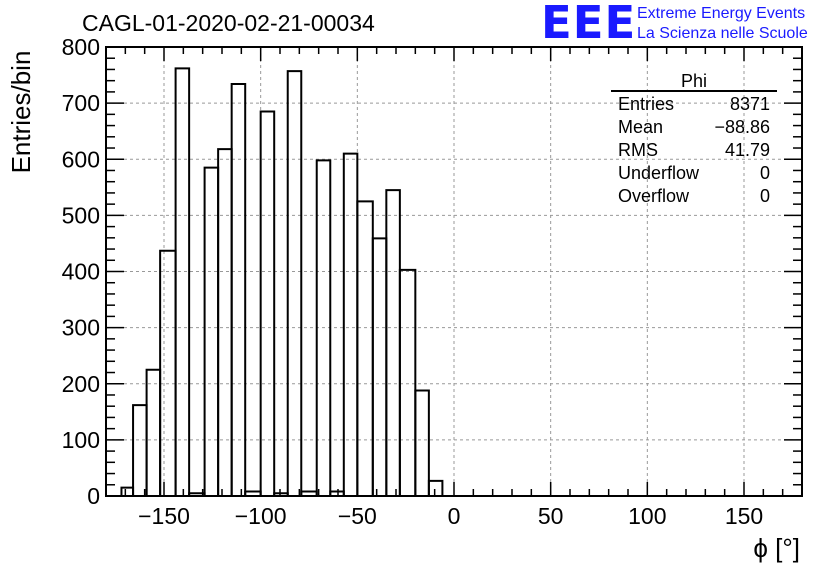 The width and height of the screenshot is (836, 572). Describe the element at coordinates (776, 548) in the screenshot. I see `x-axis-title: ϕ [°]` at that location.